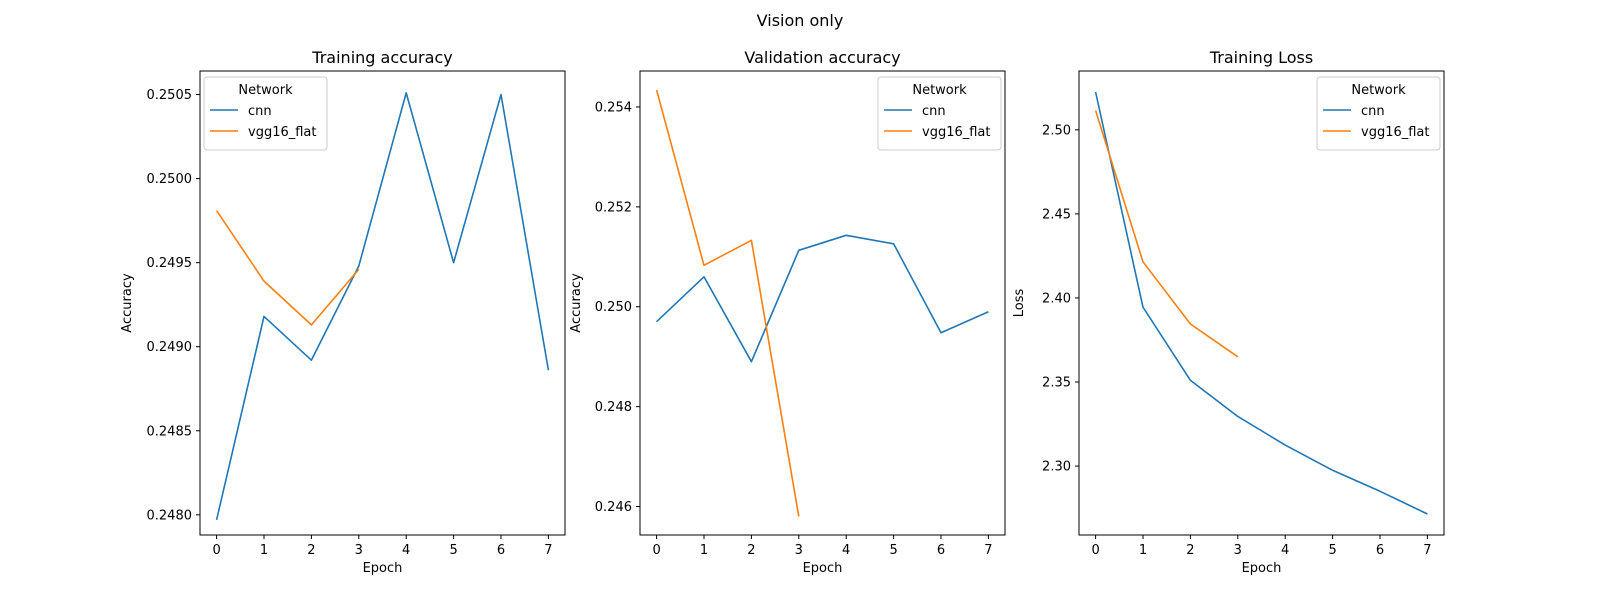 This screenshot has height=600, width=1600. Describe the element at coordinates (613, 207) in the screenshot. I see `y-tick-label: 0.252` at that location.